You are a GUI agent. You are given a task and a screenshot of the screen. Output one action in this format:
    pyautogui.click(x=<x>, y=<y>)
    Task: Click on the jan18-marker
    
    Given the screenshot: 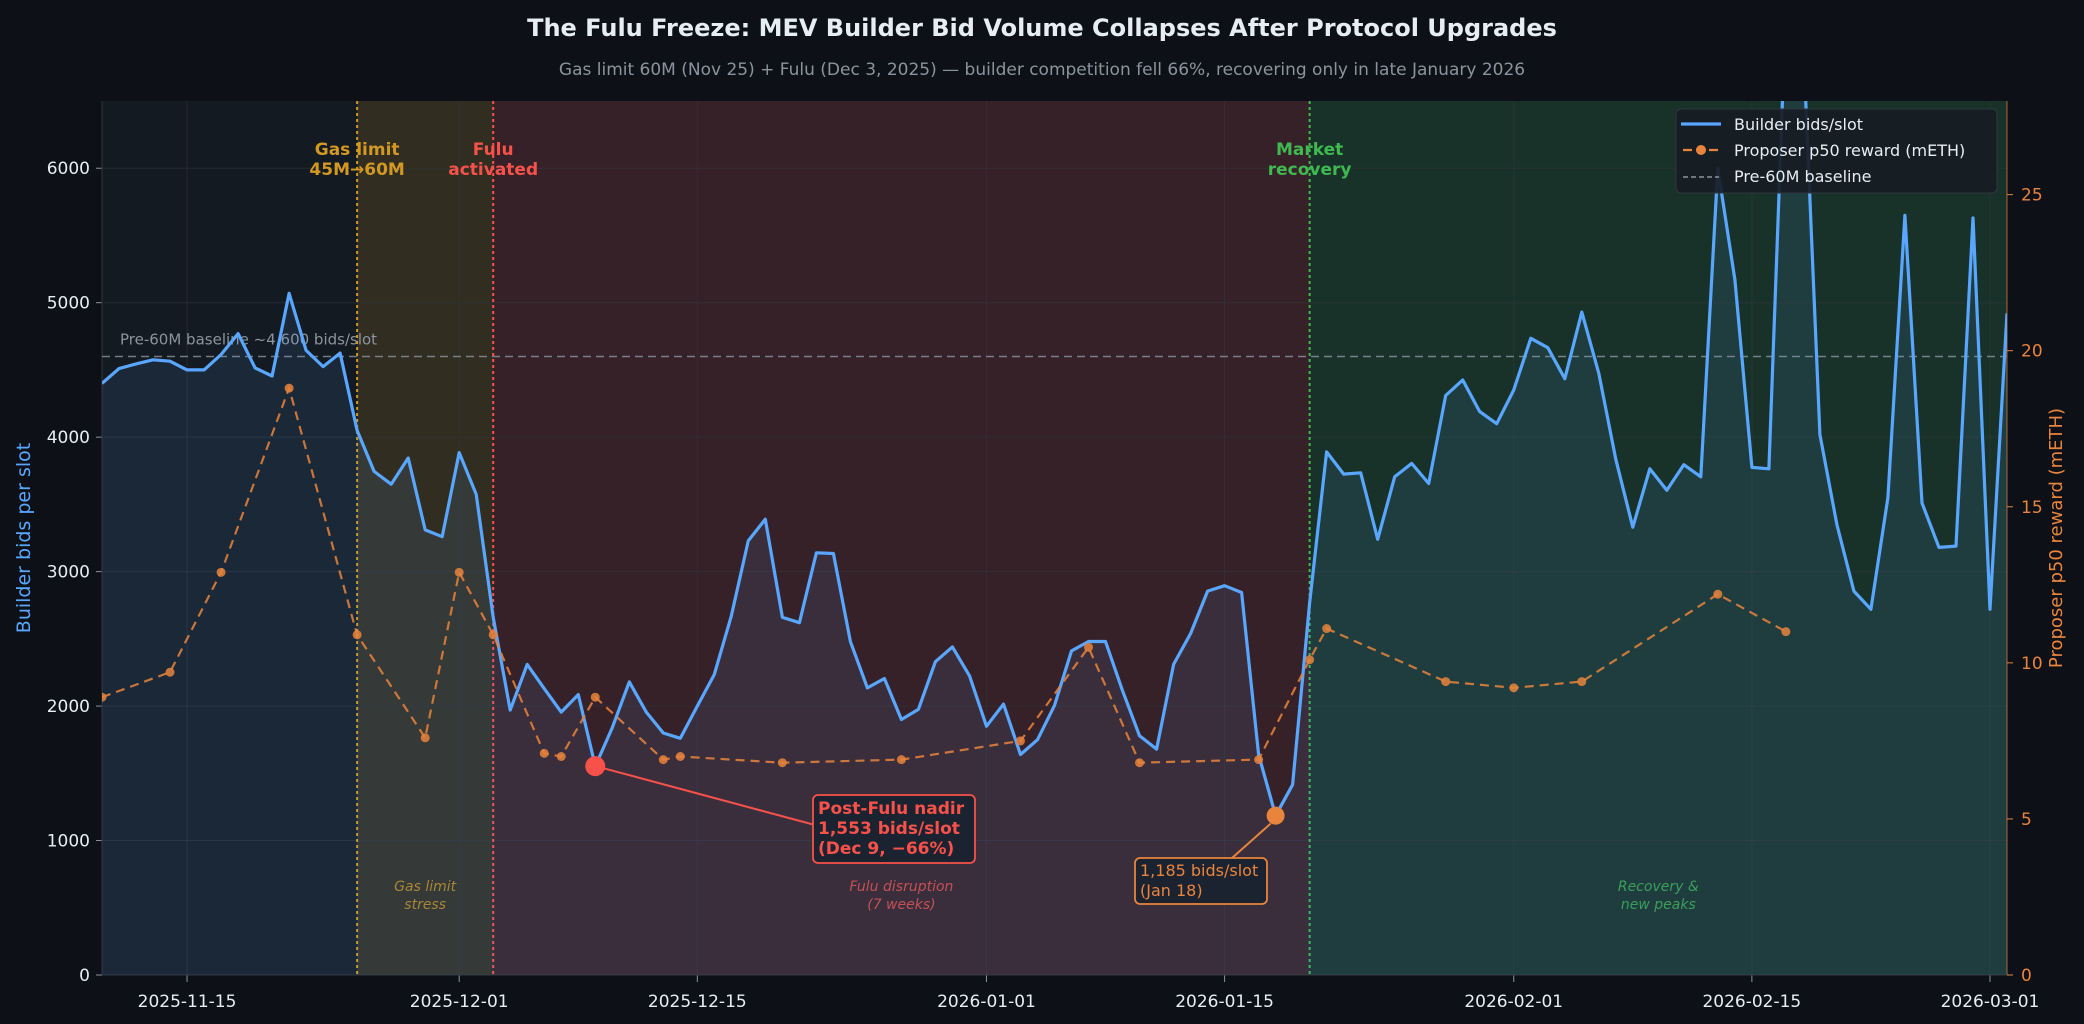 What is the action you would take?
    pyautogui.click(x=1275, y=815)
    